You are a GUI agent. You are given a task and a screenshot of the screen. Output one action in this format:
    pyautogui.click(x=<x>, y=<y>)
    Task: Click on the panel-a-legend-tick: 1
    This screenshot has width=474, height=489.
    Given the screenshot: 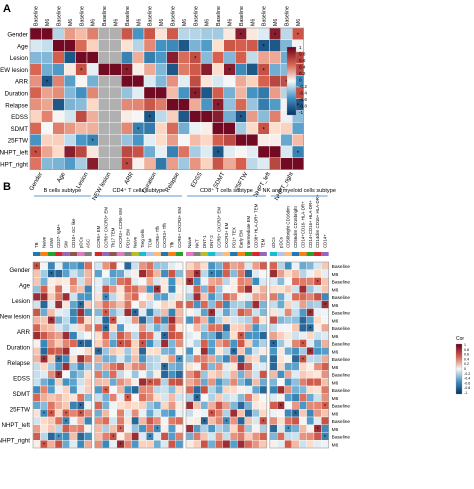 What is the action you would take?
    pyautogui.click(x=300, y=47)
    